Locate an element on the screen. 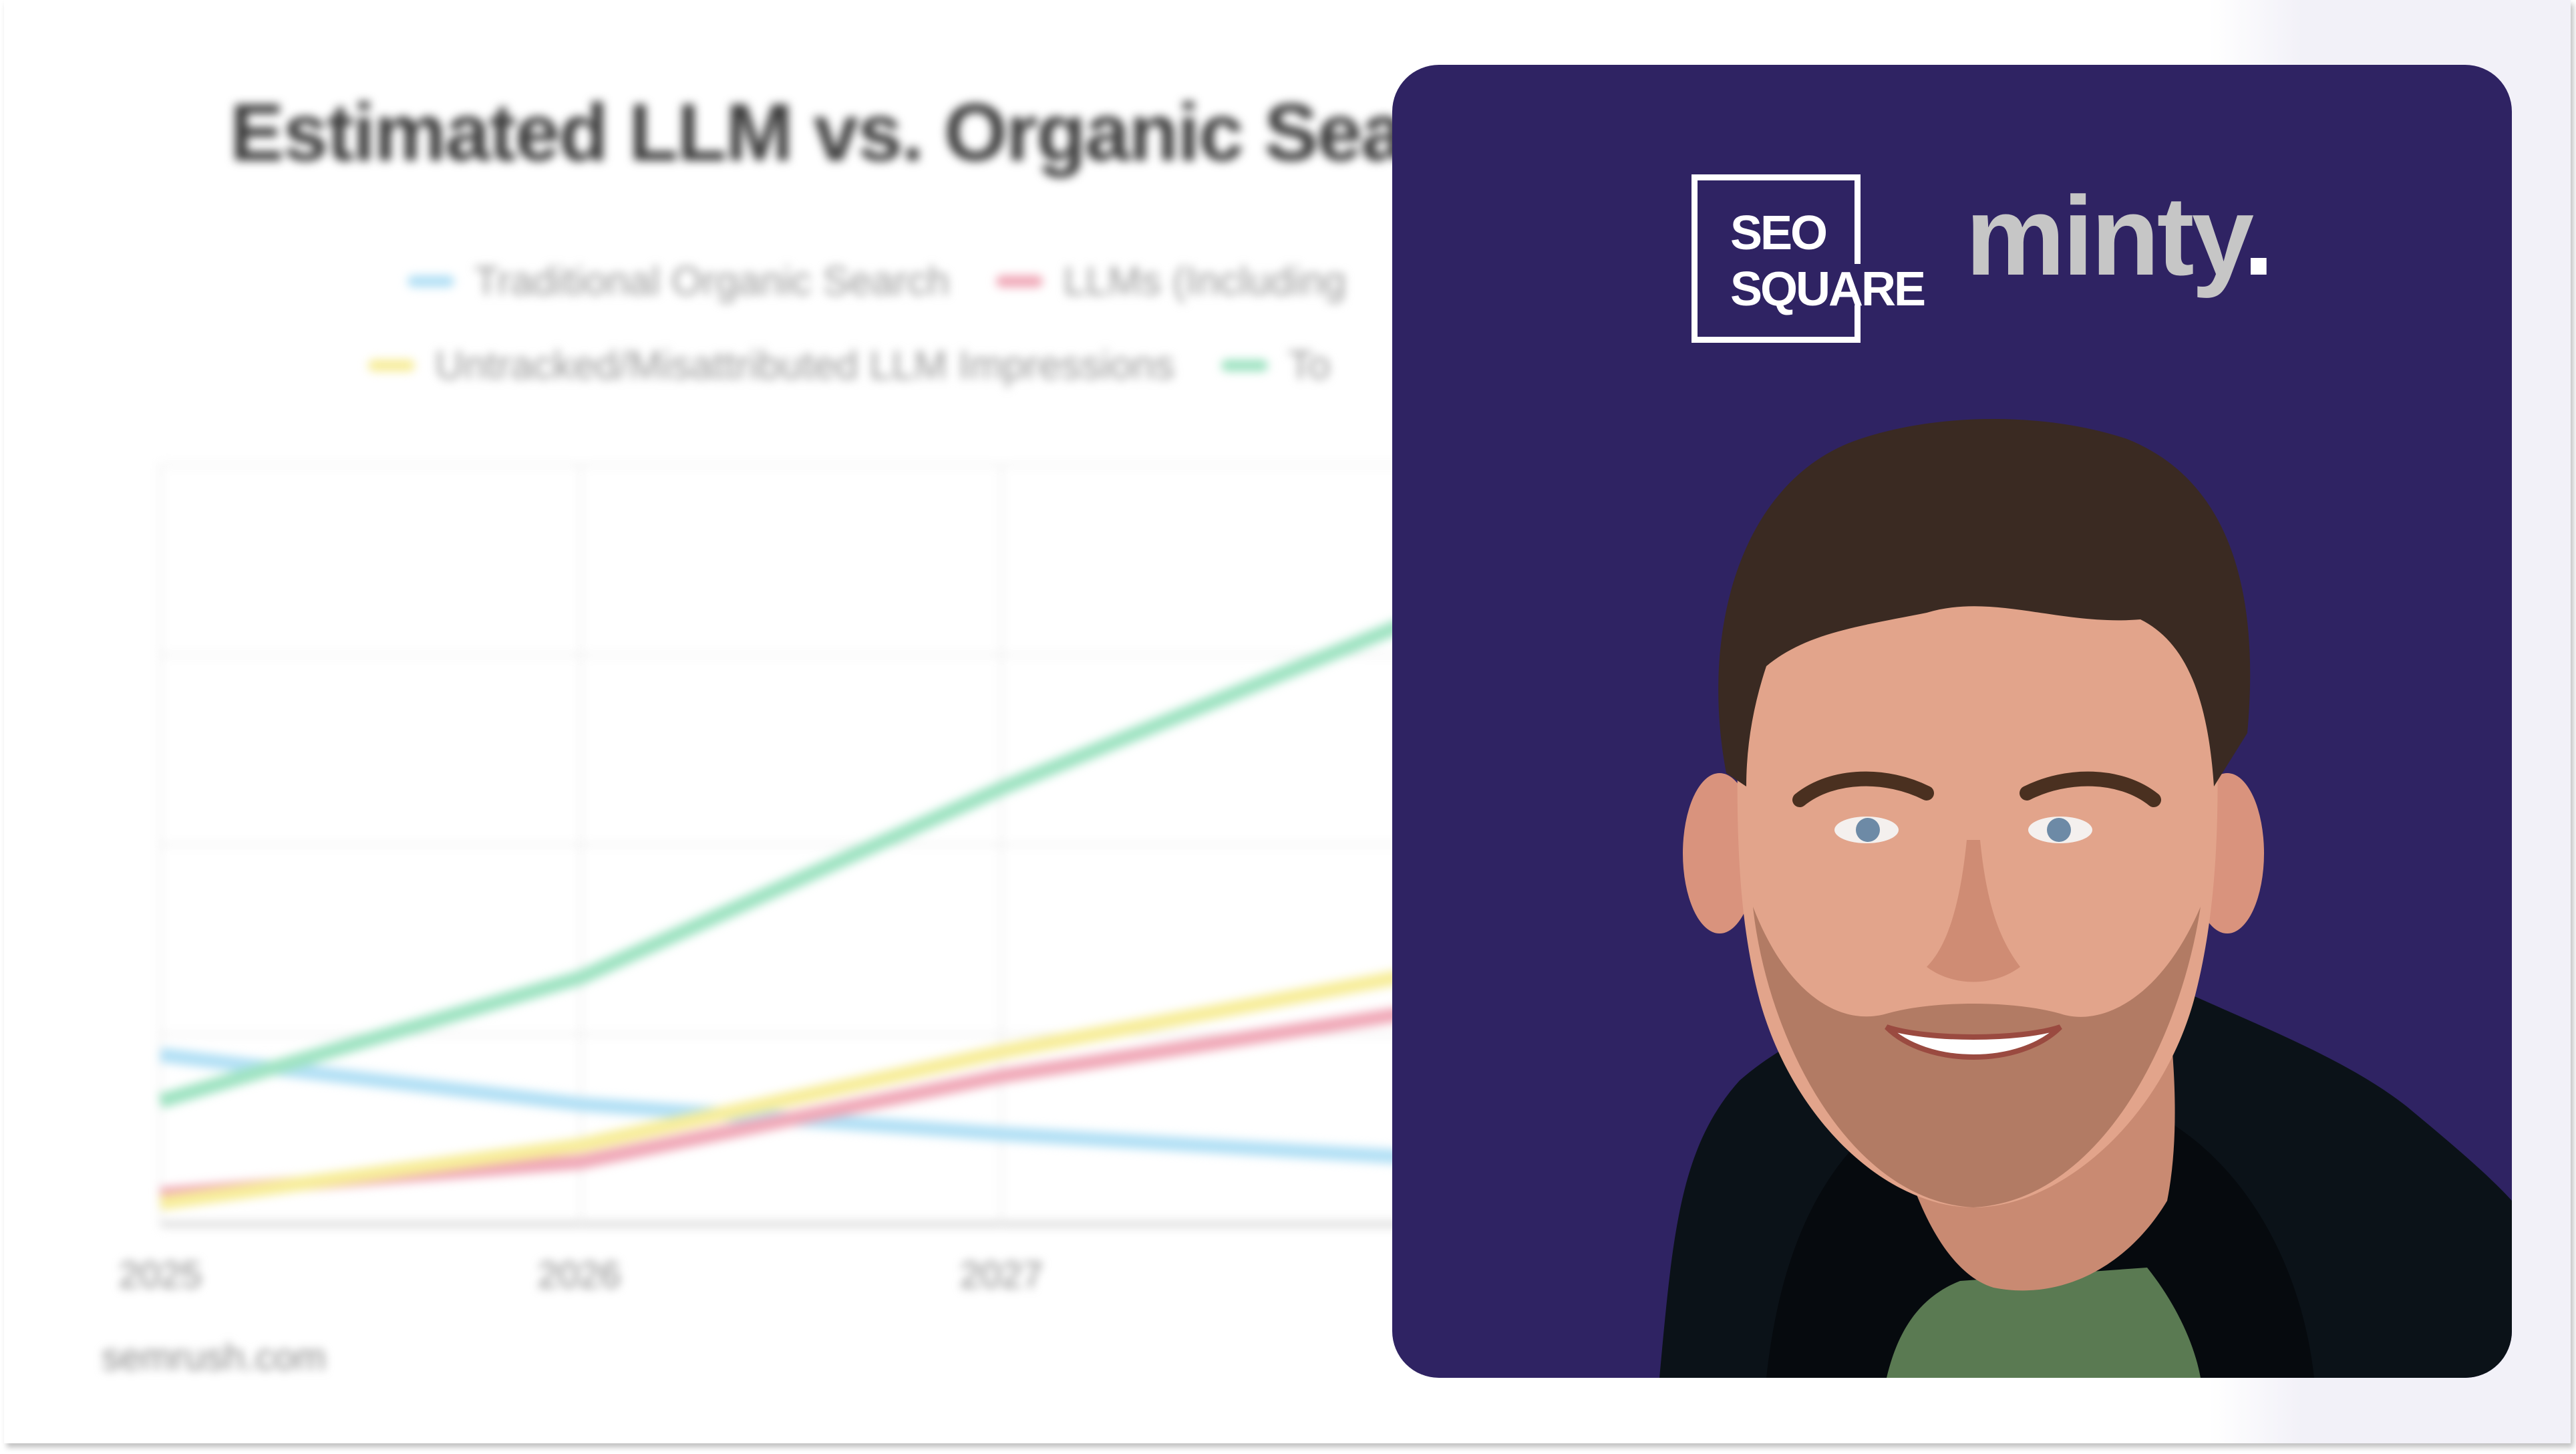 The width and height of the screenshot is (2576, 1454). seo-logo-frame is located at coordinates (1776, 258).